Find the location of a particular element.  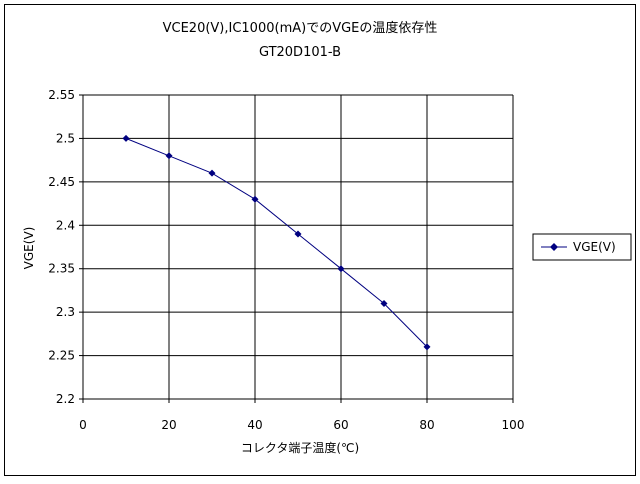

legend: VGE(V) is located at coordinates (582, 247).